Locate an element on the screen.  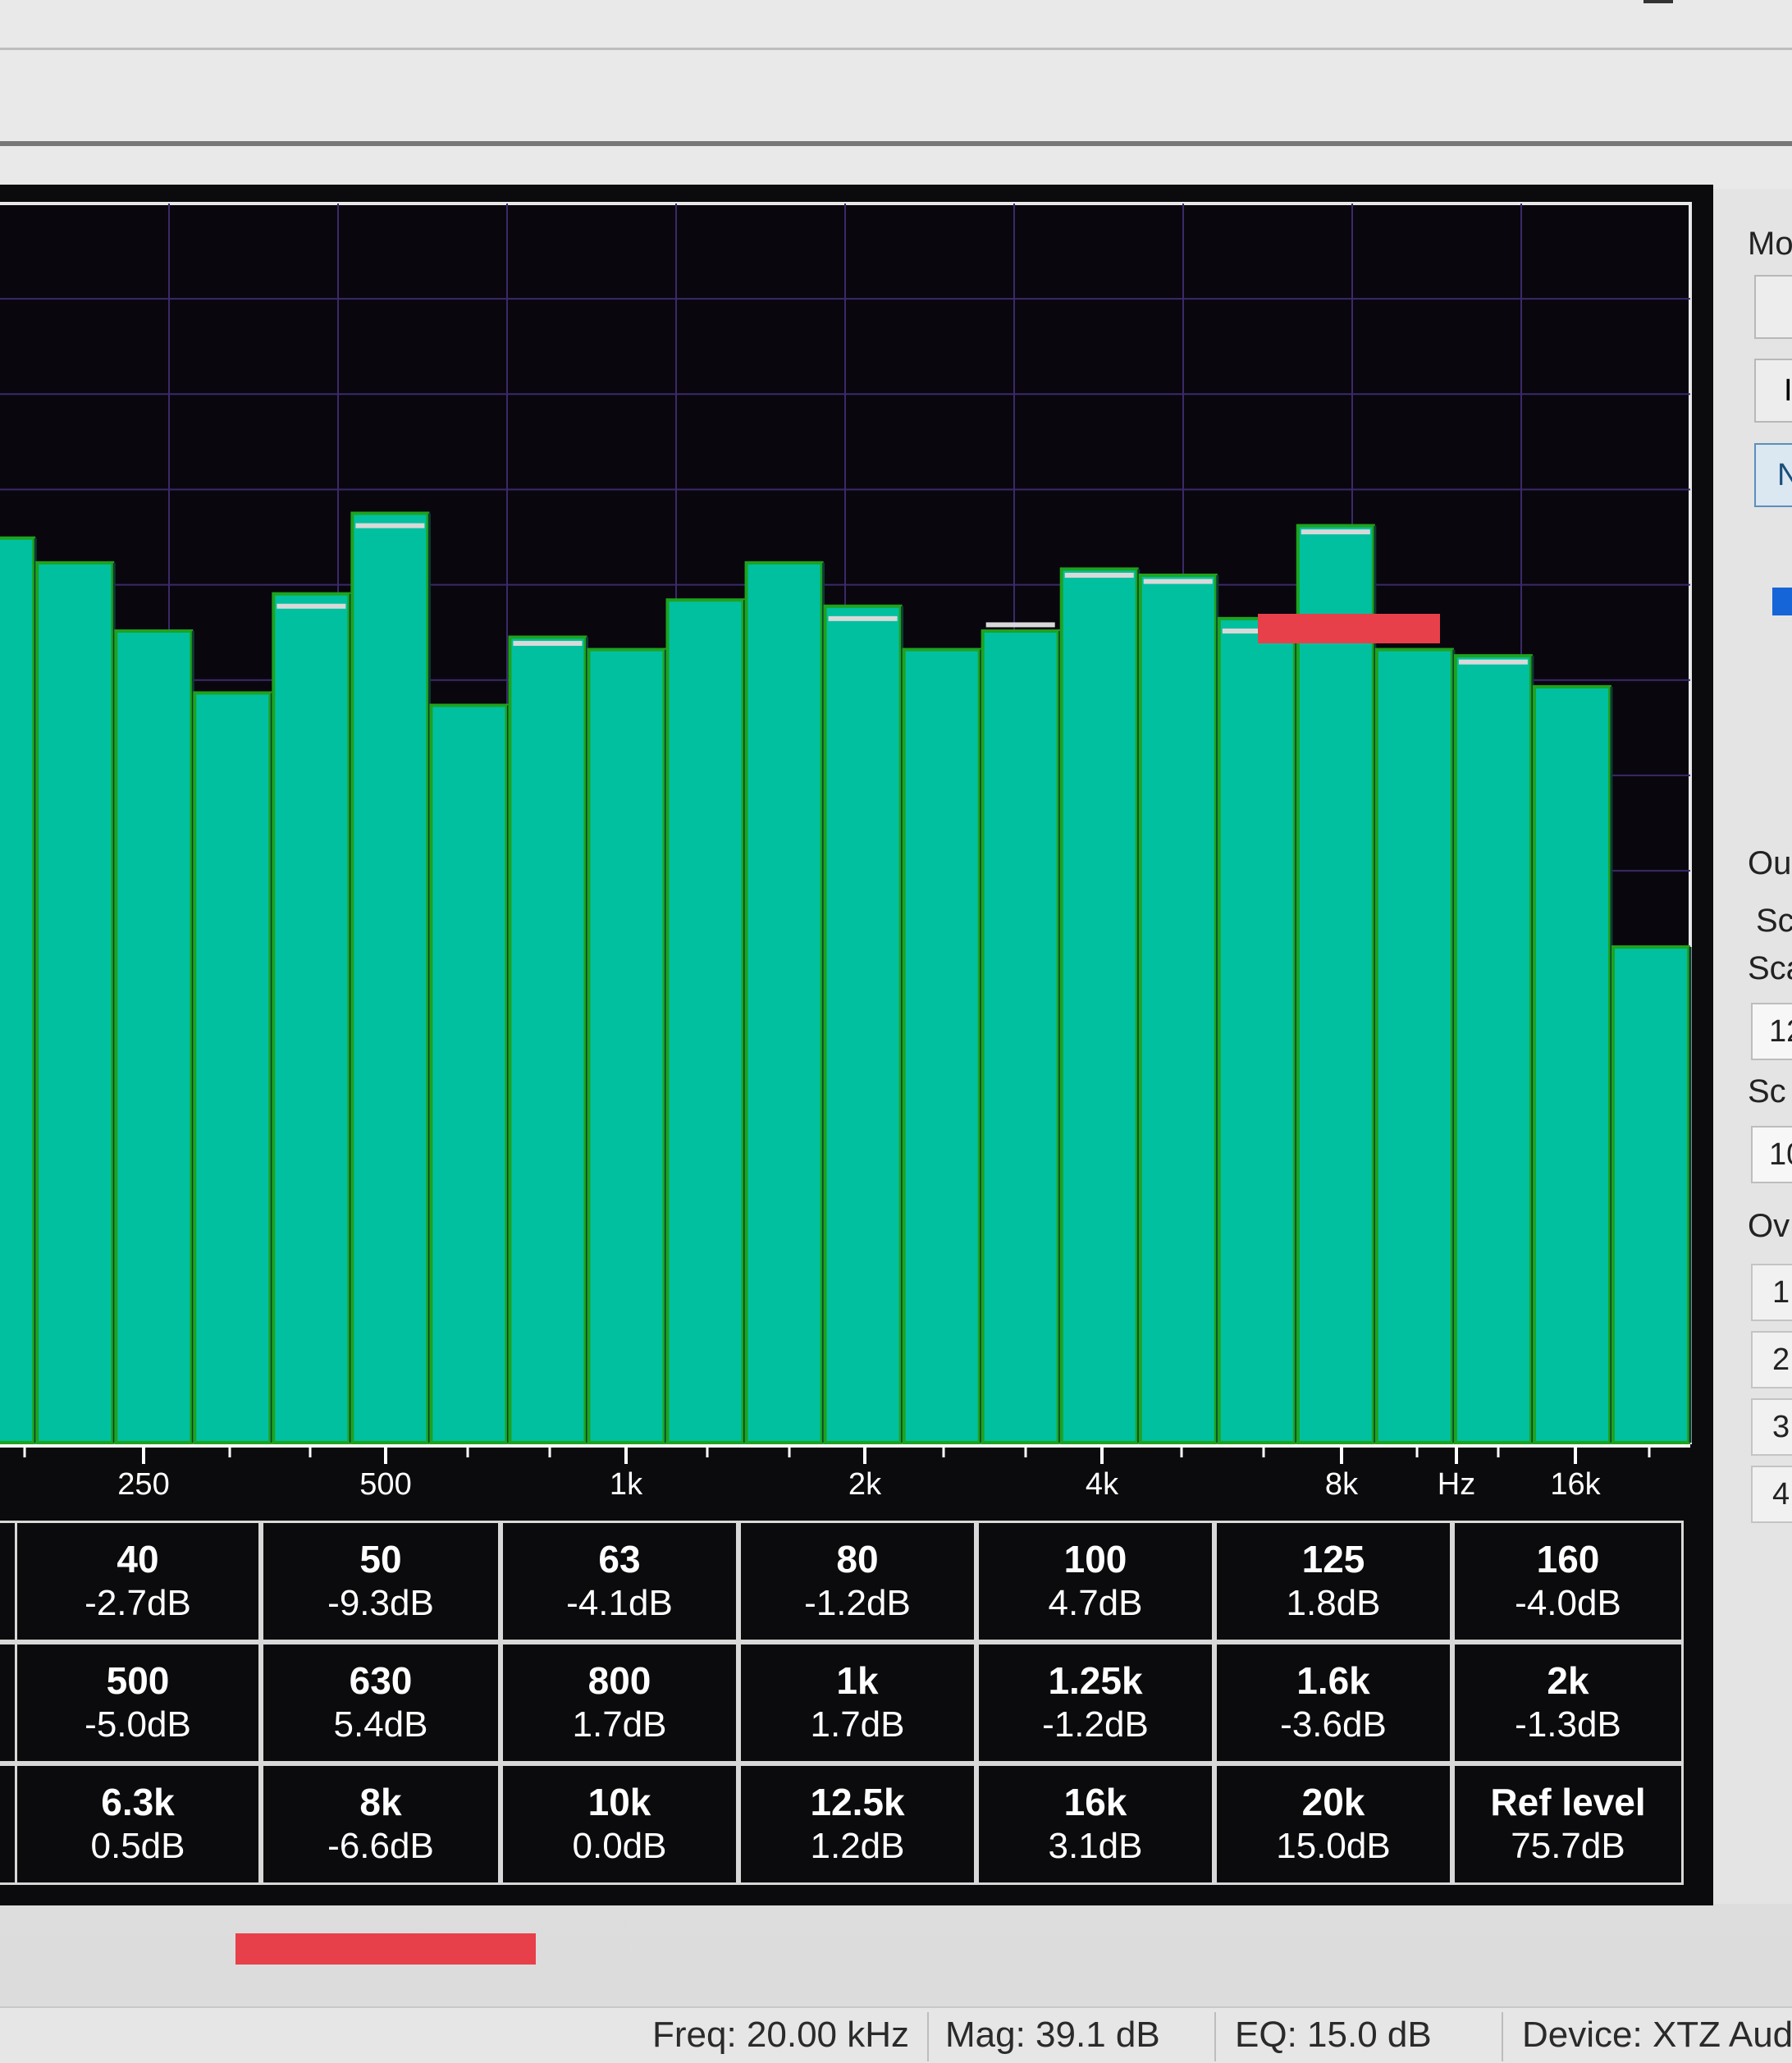
overlay-number: 1 is located at coordinates (1781, 1292).